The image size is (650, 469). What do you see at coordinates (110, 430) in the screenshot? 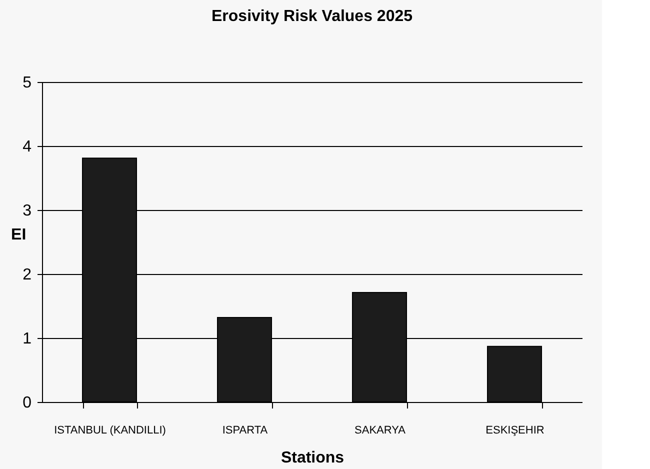
I see `x-tick-label: ISTANBUL (KANDILLI)` at bounding box center [110, 430].